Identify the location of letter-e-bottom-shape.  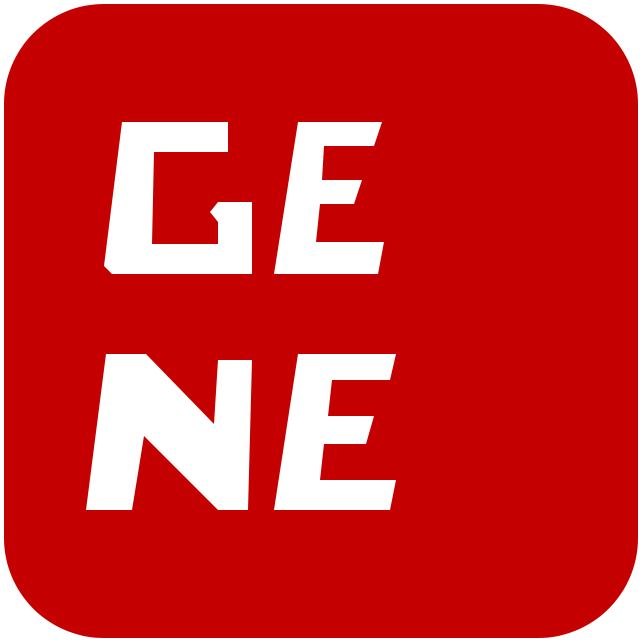
(335, 432).